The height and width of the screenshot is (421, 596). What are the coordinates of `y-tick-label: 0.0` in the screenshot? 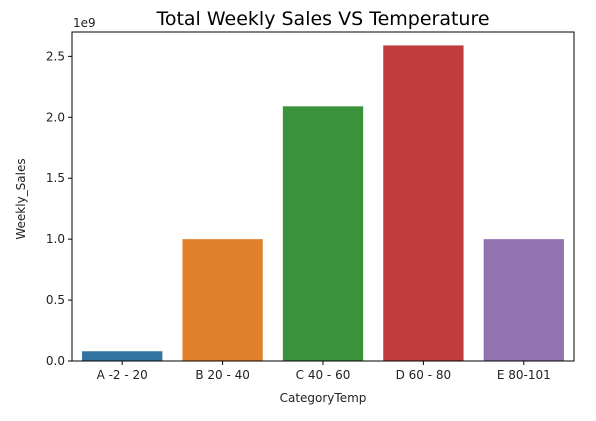 It's located at (55, 361).